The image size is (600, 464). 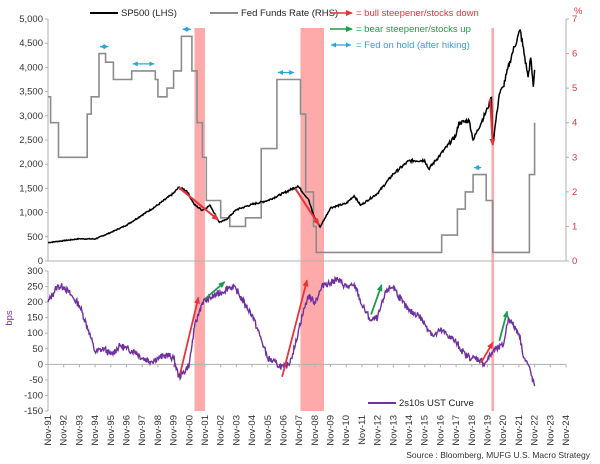 I want to click on bottom-y-tick-label: 300, so click(x=35, y=271).